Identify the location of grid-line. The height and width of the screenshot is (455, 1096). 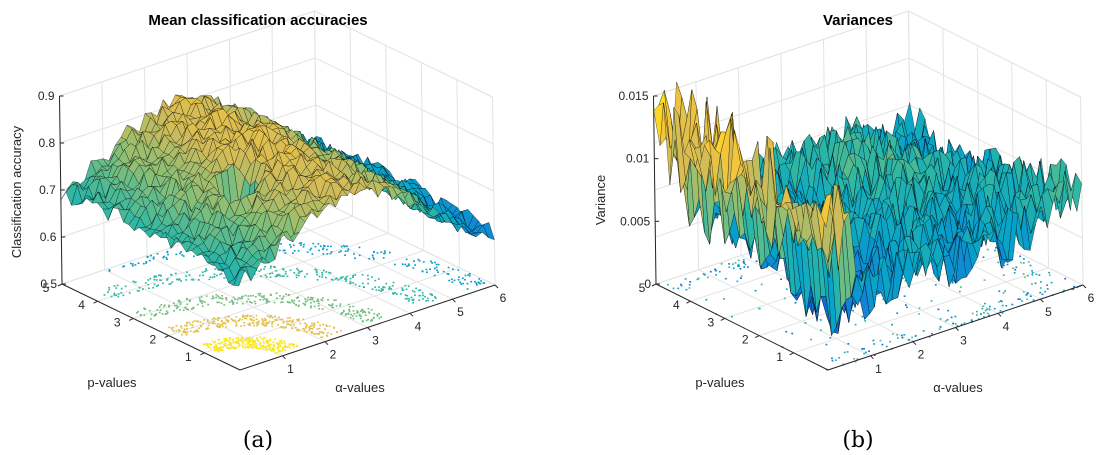
(193, 313).